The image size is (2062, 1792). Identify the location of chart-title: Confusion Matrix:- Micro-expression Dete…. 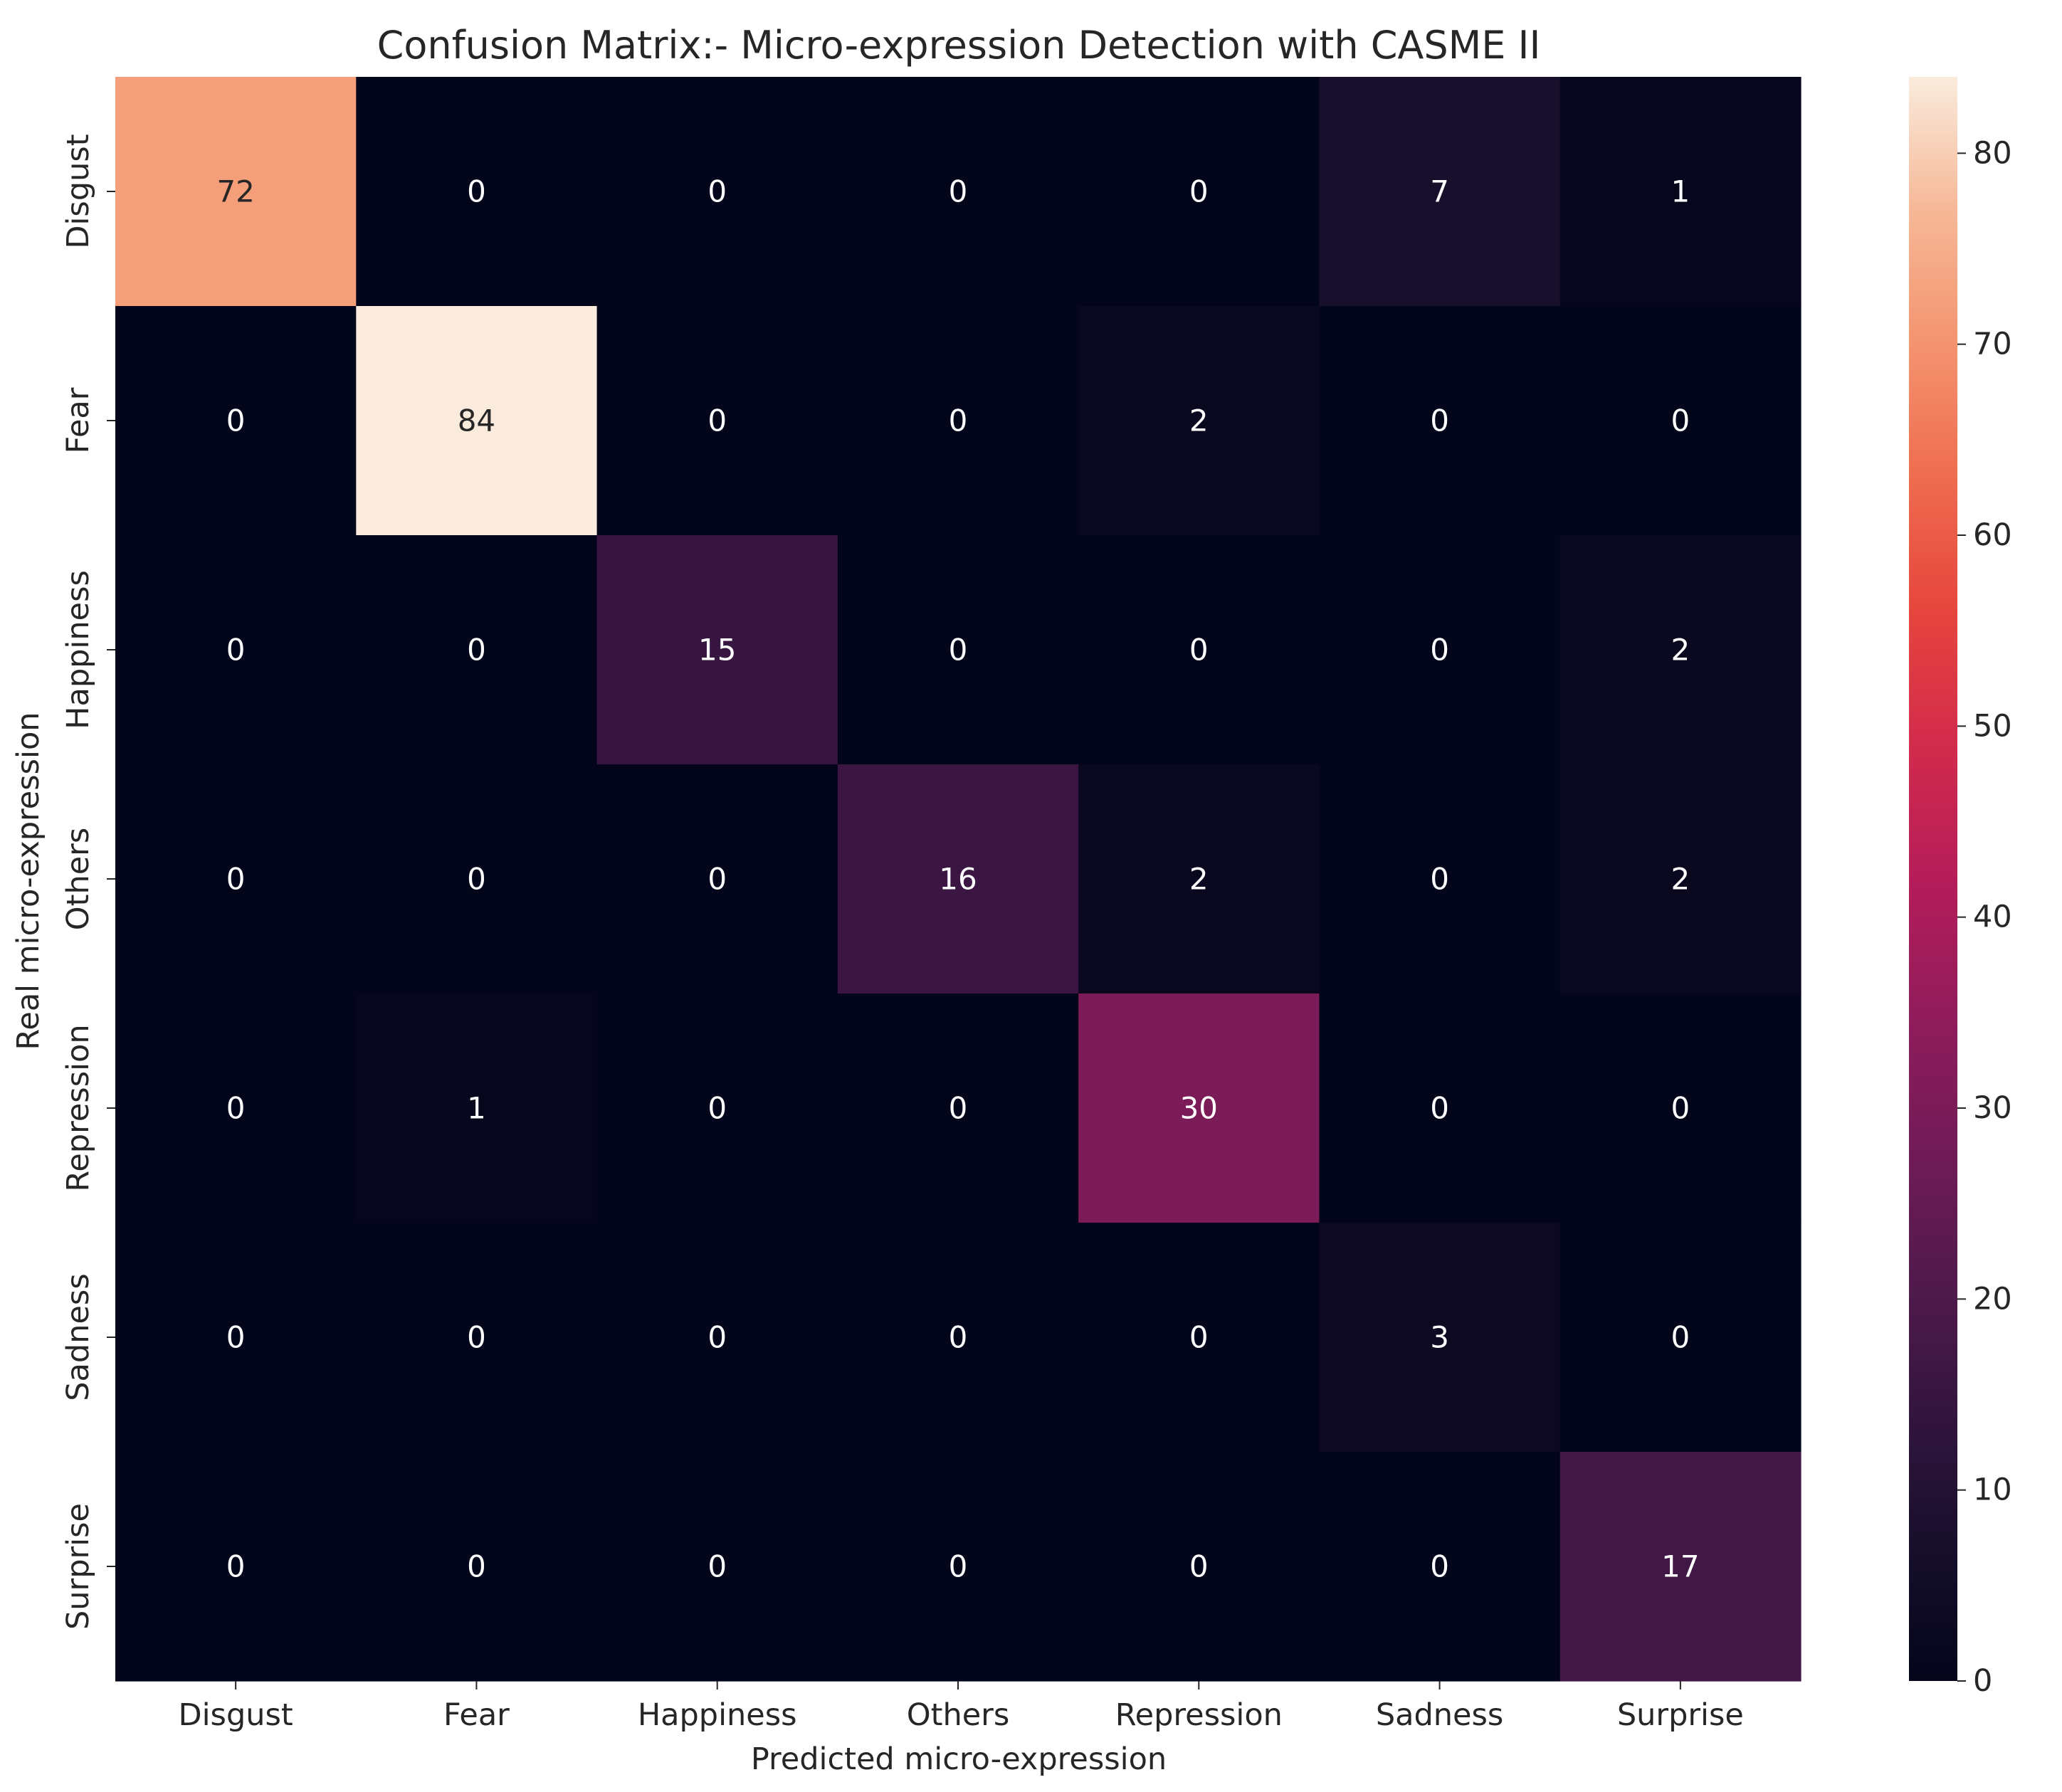
(959, 45).